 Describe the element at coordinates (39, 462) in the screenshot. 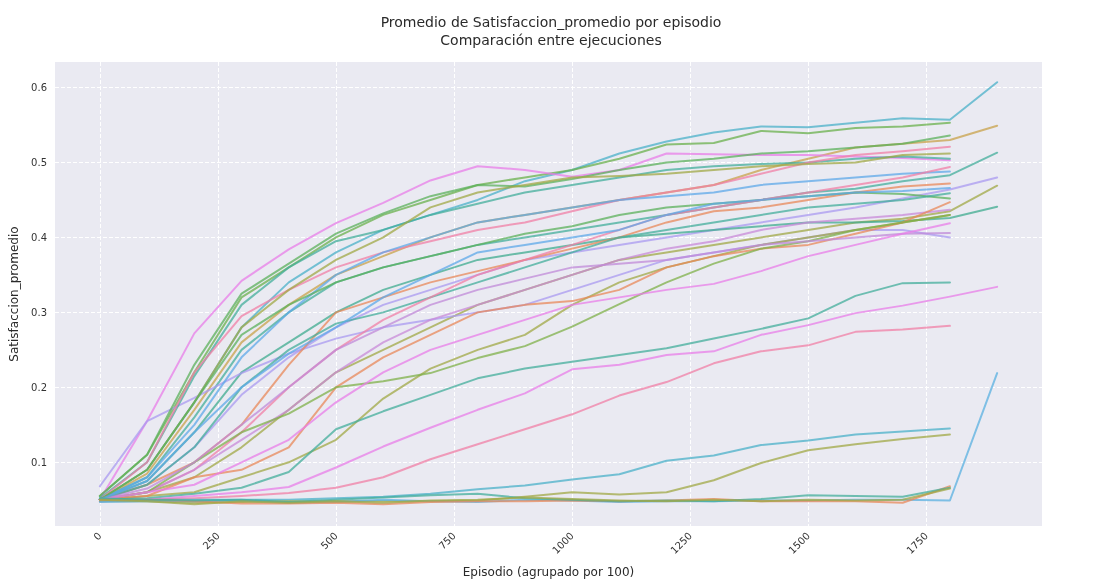

I see `y-tick-label: 0.1` at that location.